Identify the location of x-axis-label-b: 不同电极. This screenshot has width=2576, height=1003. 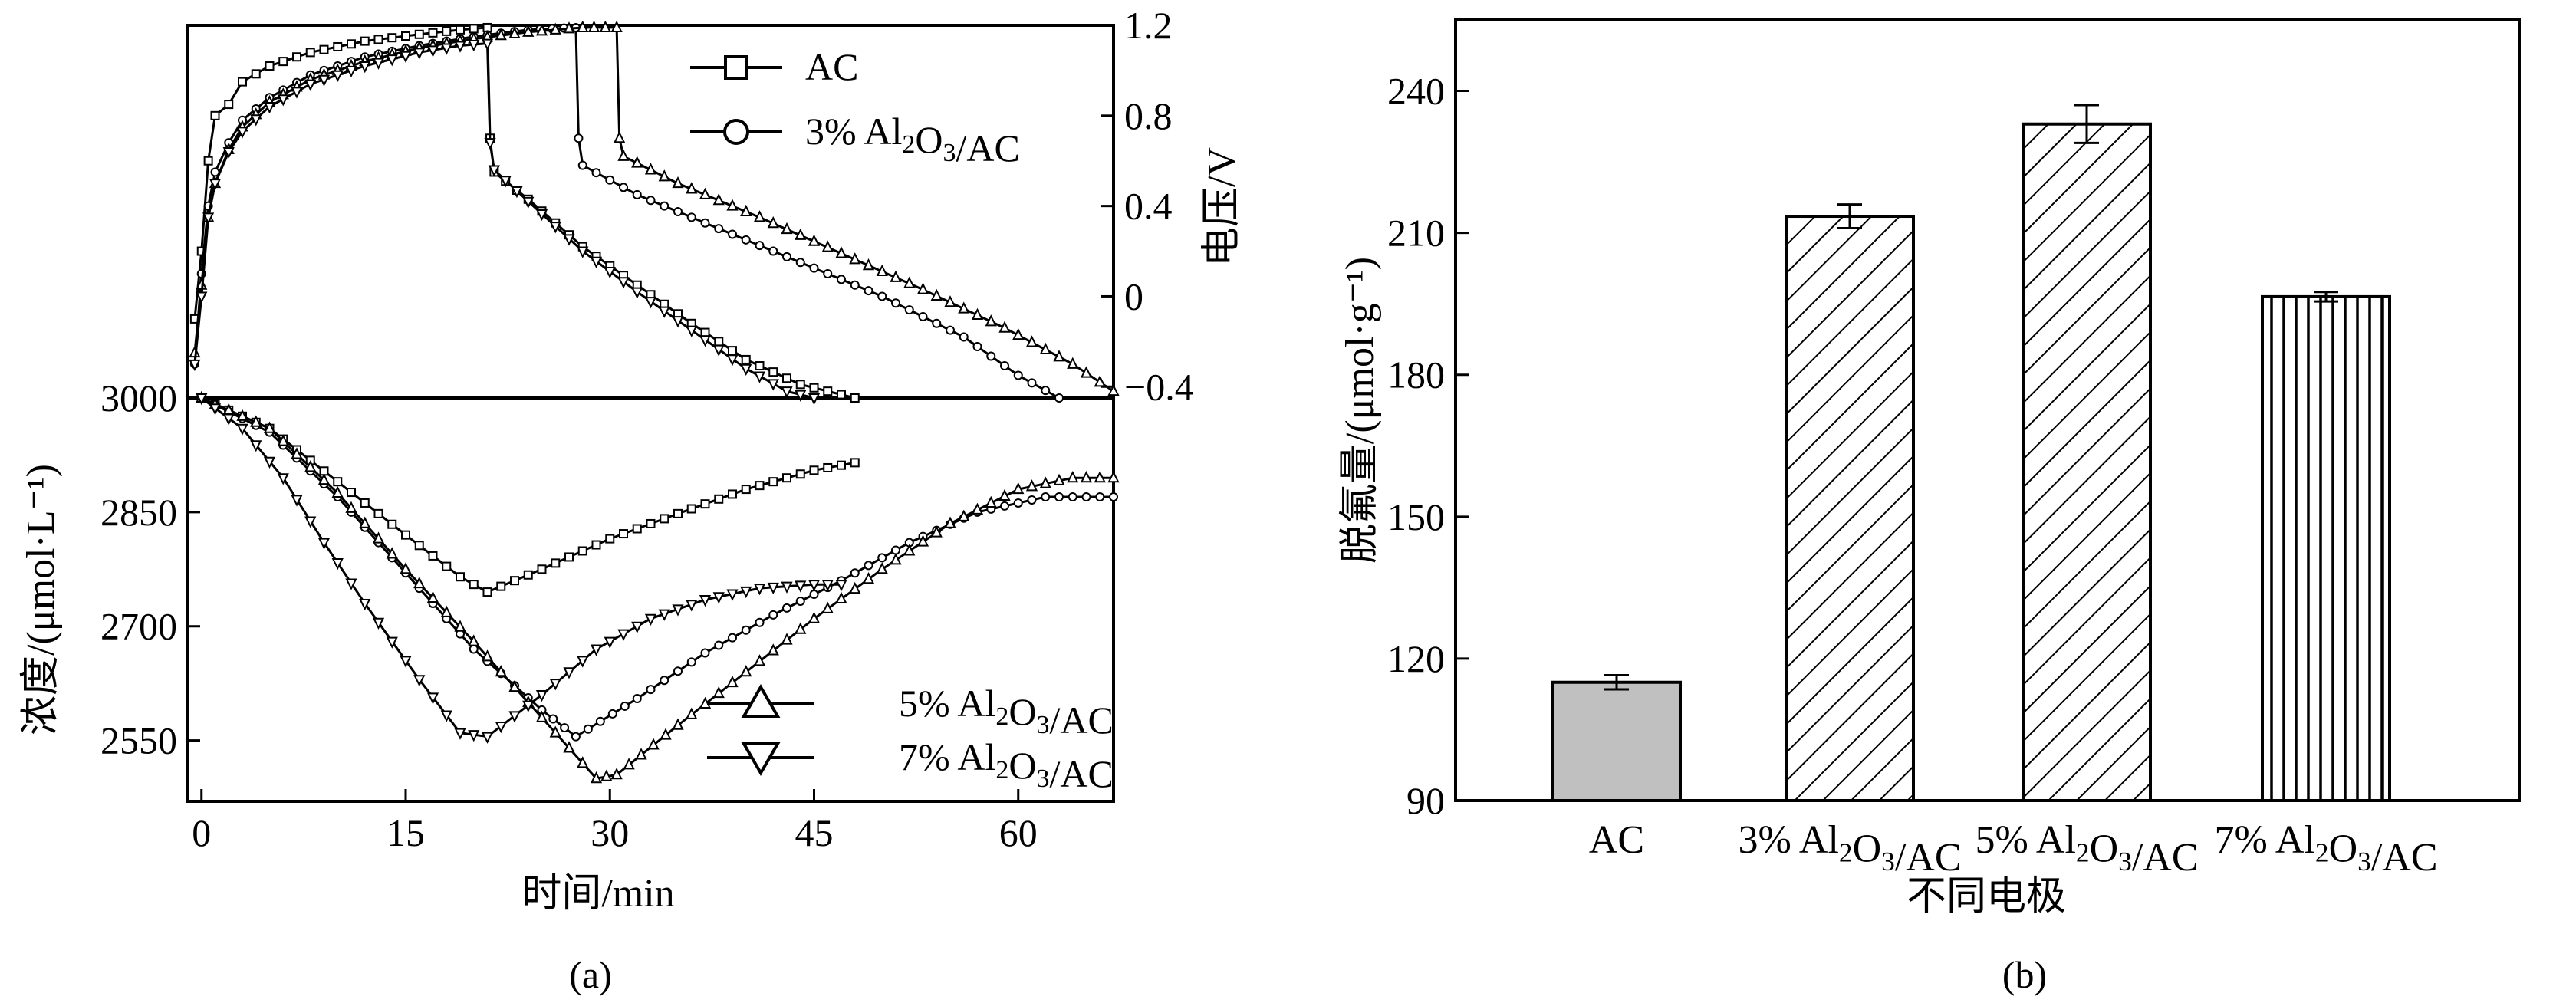
(1986, 897).